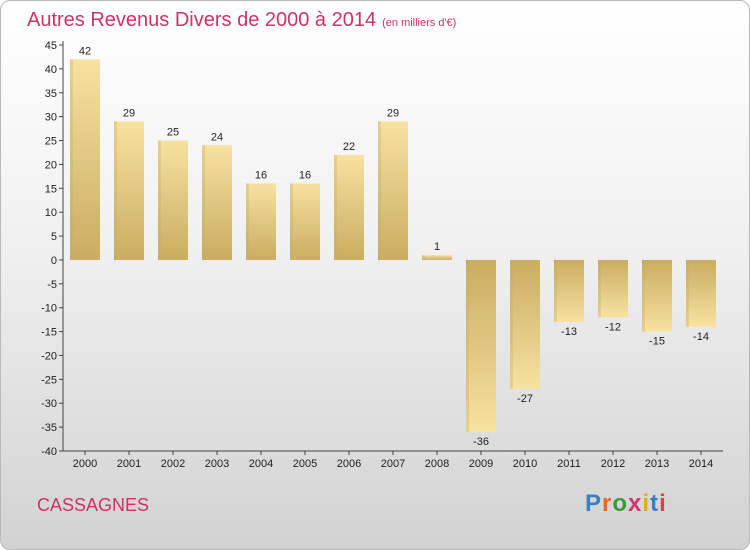  Describe the element at coordinates (701, 337) in the screenshot. I see `data-label: -14` at that location.